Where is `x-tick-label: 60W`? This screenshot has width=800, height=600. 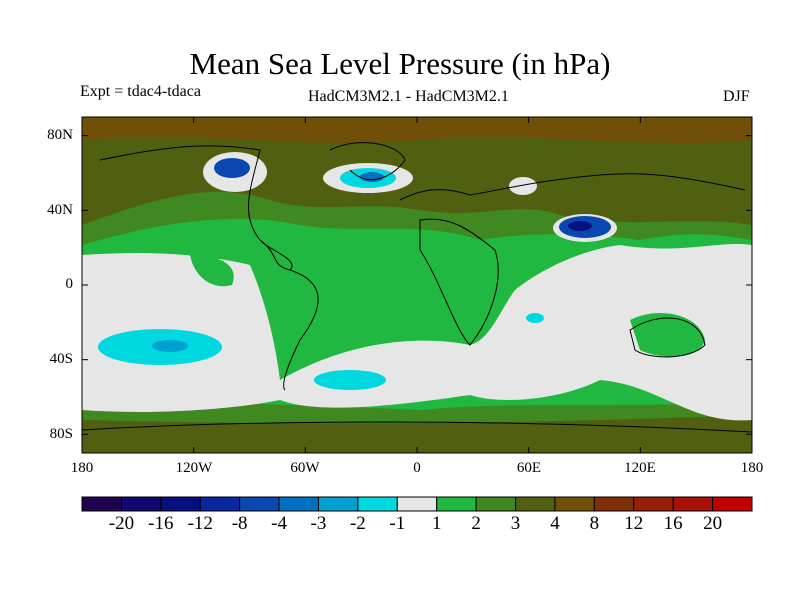 x-tick-label: 60W is located at coordinates (305, 468).